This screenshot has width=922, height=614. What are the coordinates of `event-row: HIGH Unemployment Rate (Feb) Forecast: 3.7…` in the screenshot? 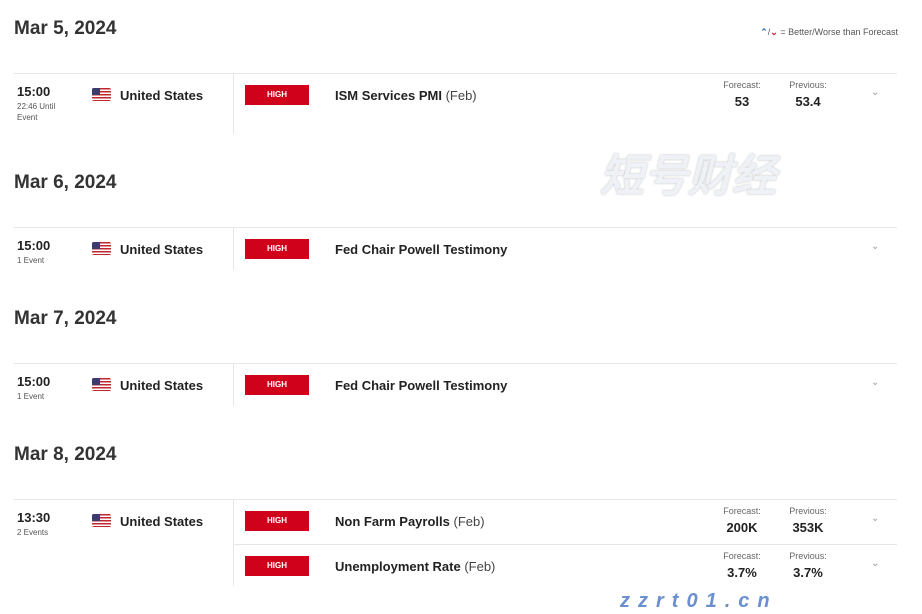 It's located at (565, 566).